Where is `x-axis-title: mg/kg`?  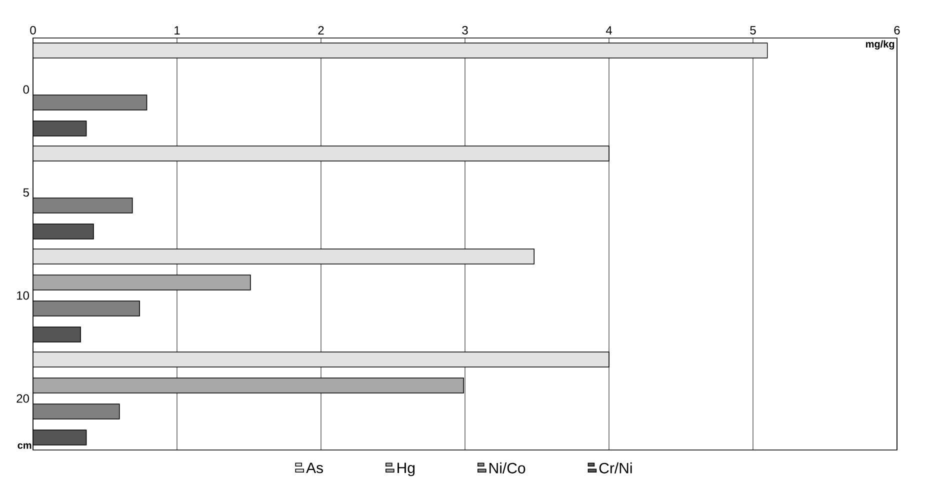
x-axis-title: mg/kg is located at coordinates (880, 45).